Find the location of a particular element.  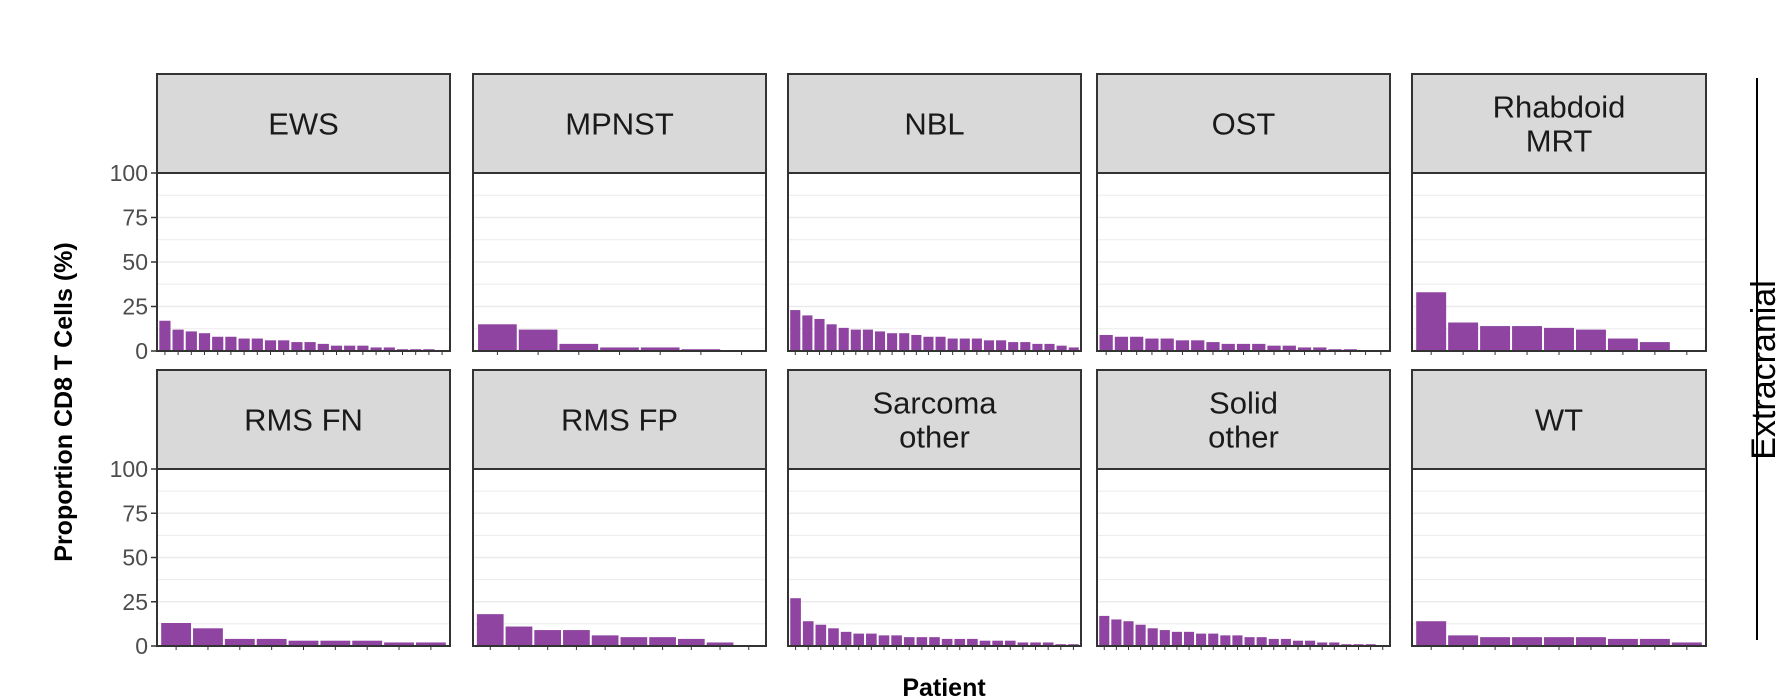

facet-label: RMS FN is located at coordinates (303, 420).